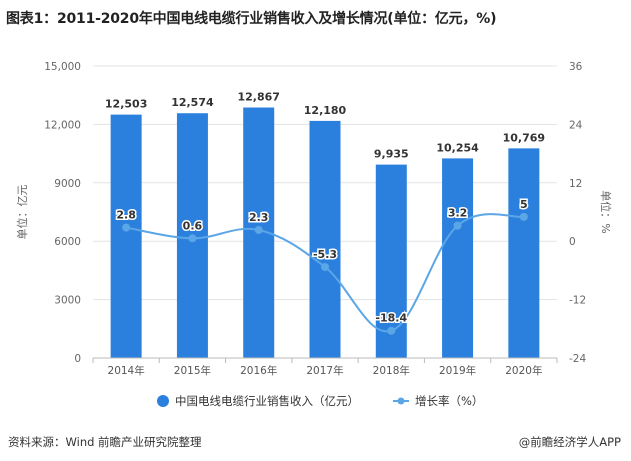 The image size is (631, 461). What do you see at coordinates (267, 401) in the screenshot?
I see `legend-bar-label: 中国电线电缆行业销售收入（亿元）` at bounding box center [267, 401].